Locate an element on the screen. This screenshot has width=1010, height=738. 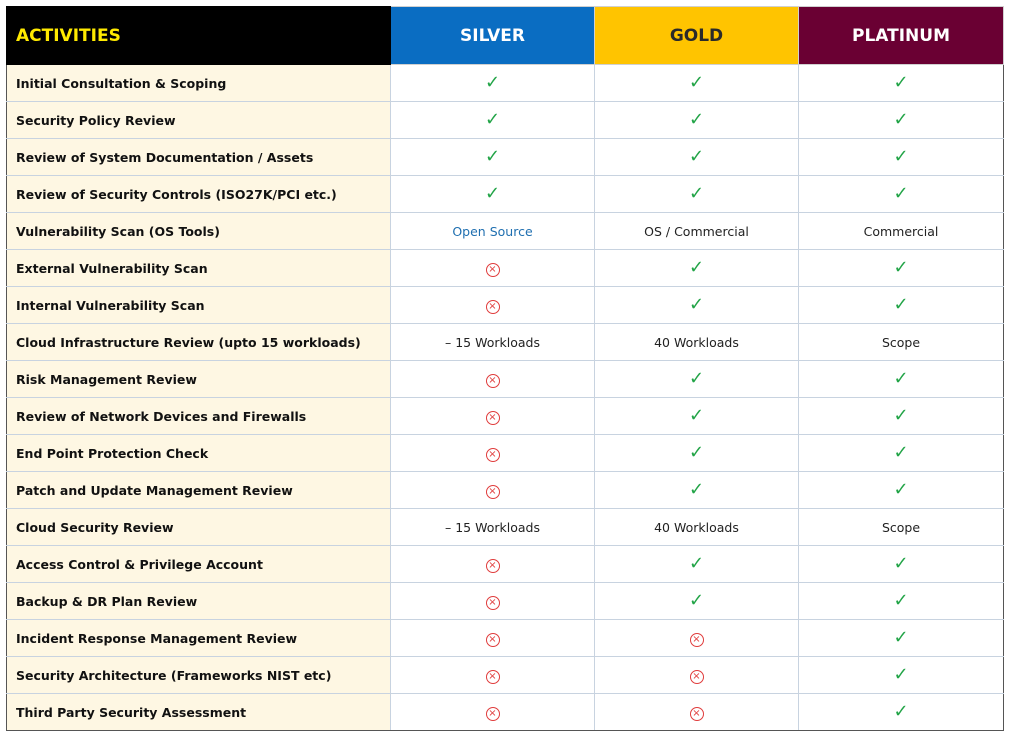
activity-label: Access Control & Privilege Account is located at coordinates (198, 564).